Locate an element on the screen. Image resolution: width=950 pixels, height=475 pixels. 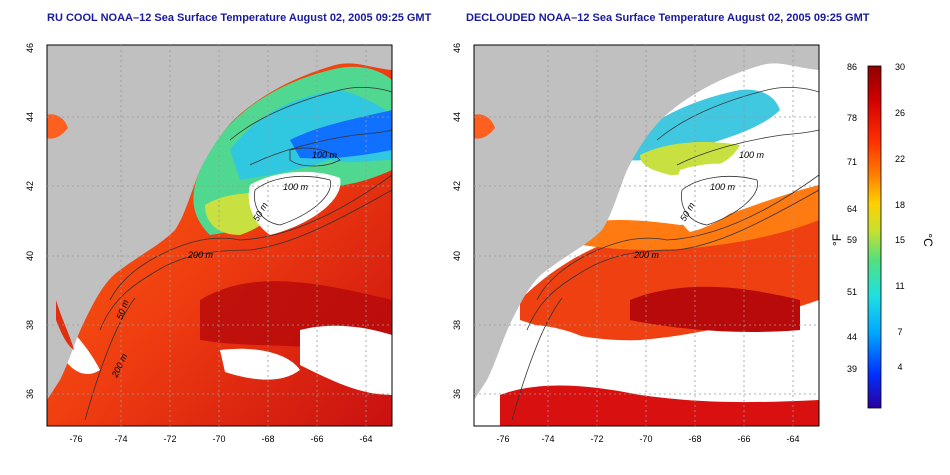
left-x-tick: -70 is located at coordinates (218, 439).